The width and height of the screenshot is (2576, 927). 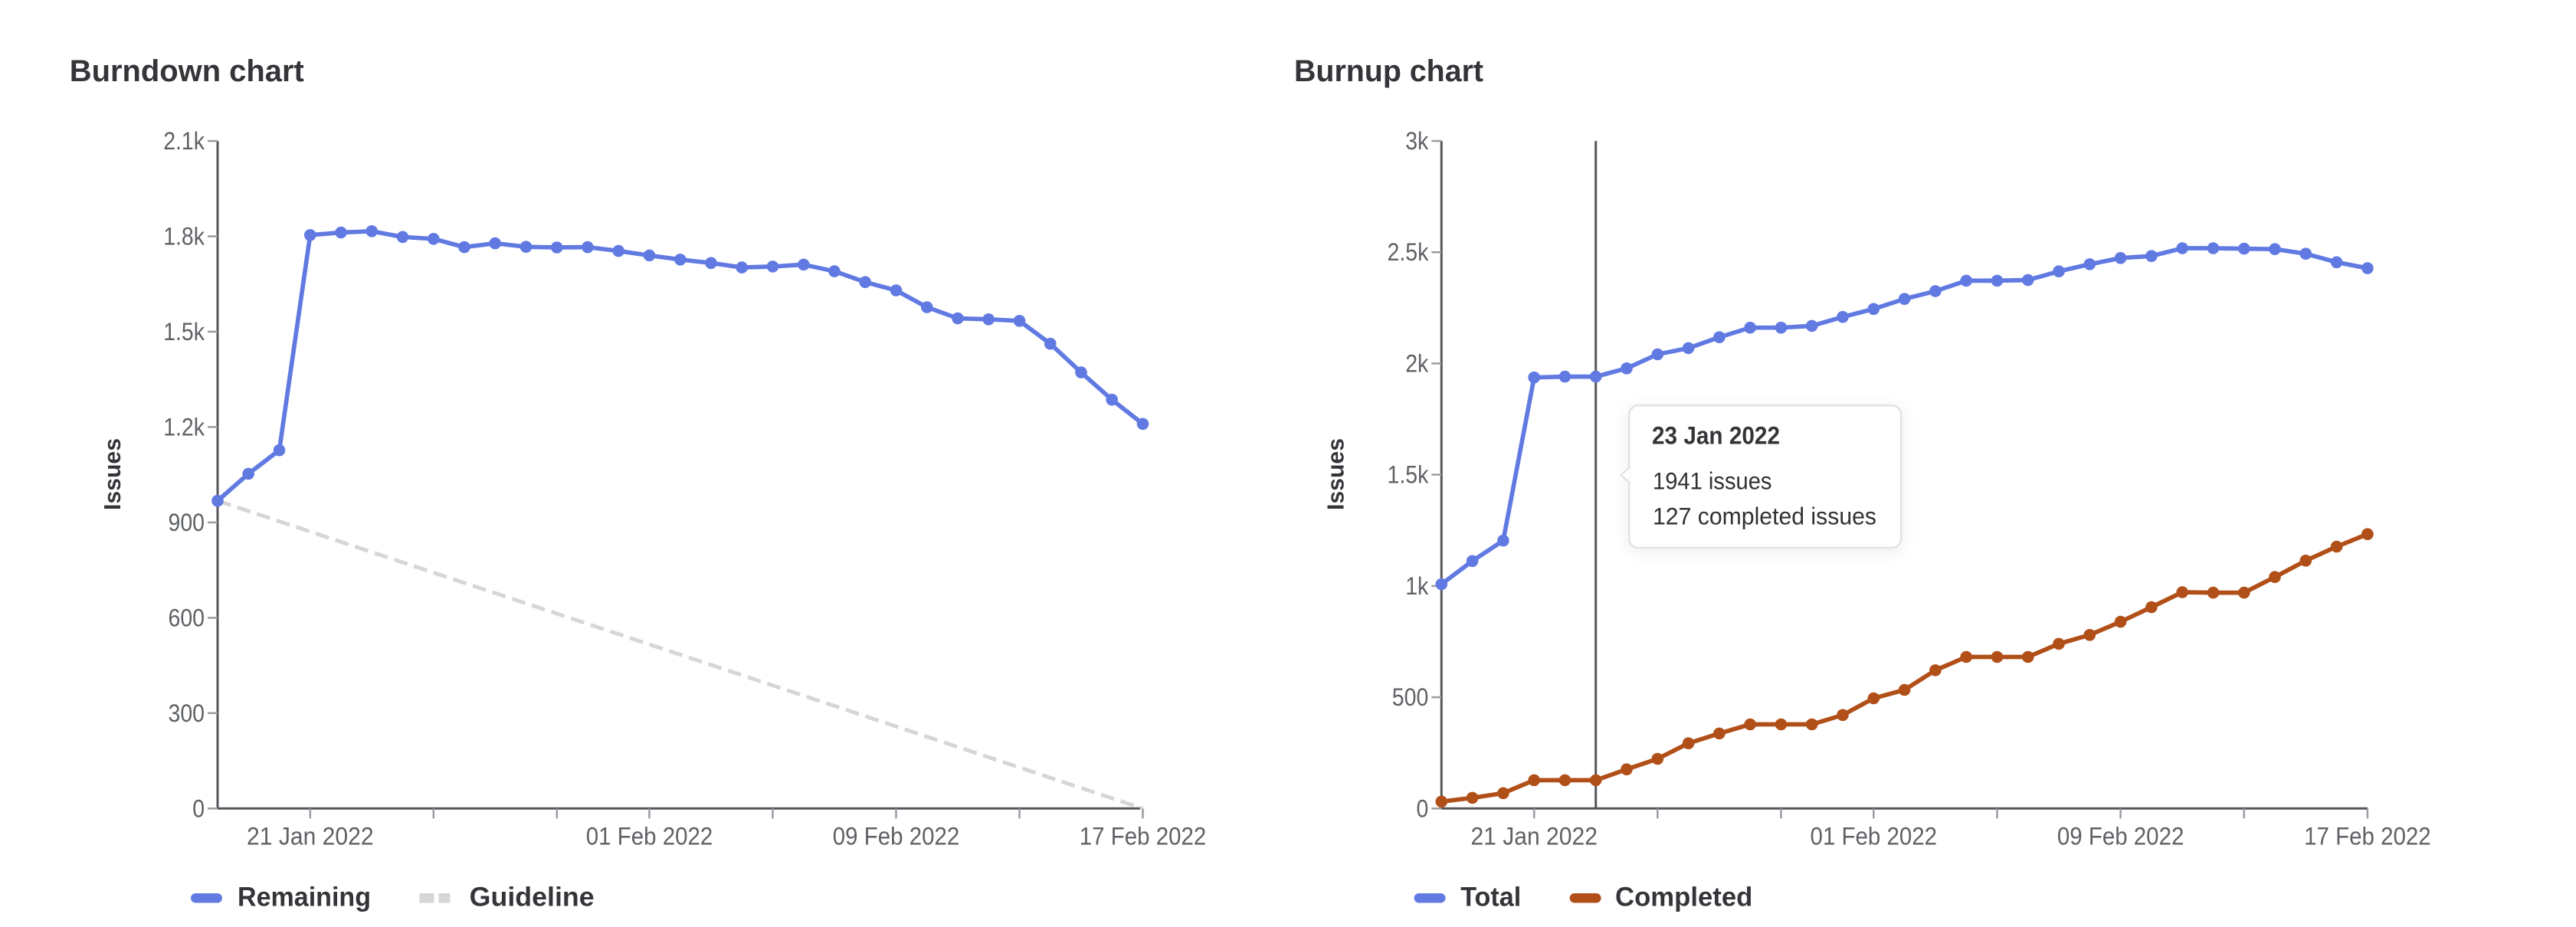 I want to click on svg-text: 600, so click(x=187, y=617).